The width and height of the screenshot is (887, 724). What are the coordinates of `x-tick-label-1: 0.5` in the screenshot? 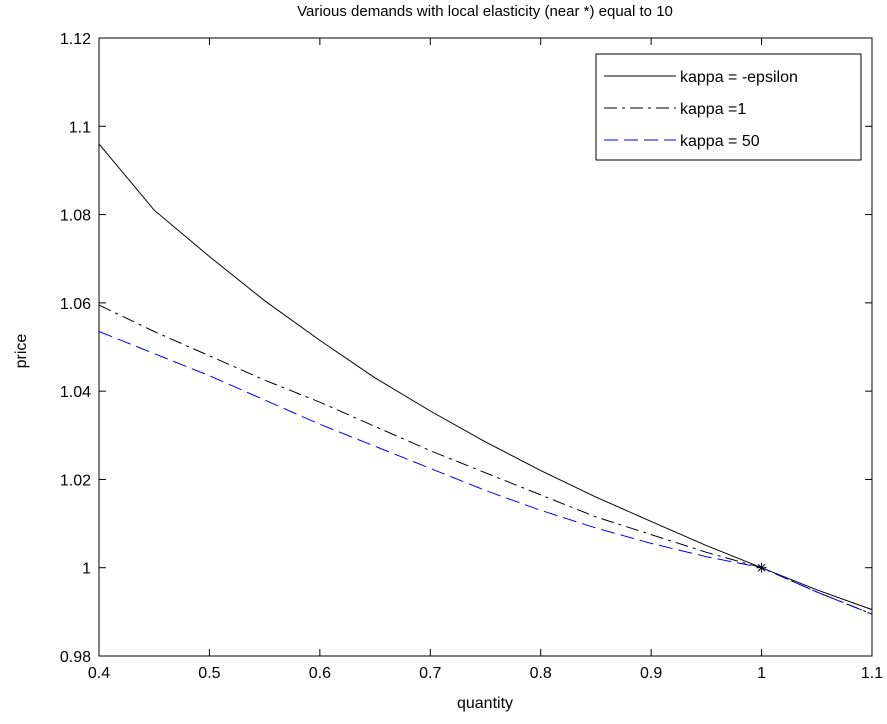 It's located at (209, 673).